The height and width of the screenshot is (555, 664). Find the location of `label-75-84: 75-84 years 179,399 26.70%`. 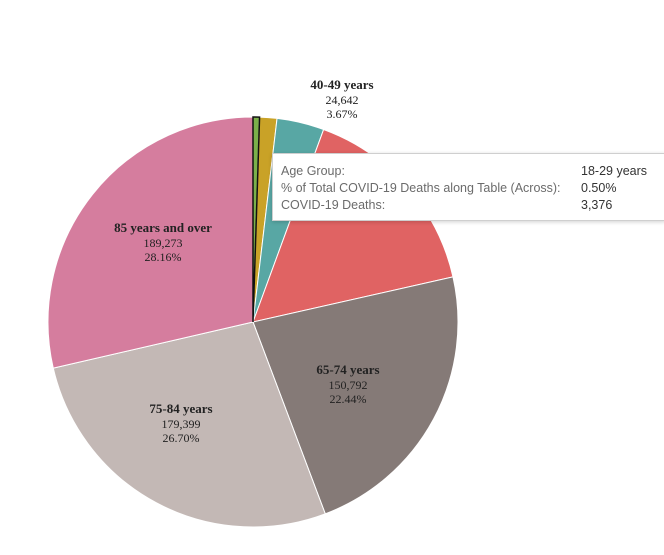

label-75-84: 75-84 years 179,399 26.70% is located at coordinates (180, 423).